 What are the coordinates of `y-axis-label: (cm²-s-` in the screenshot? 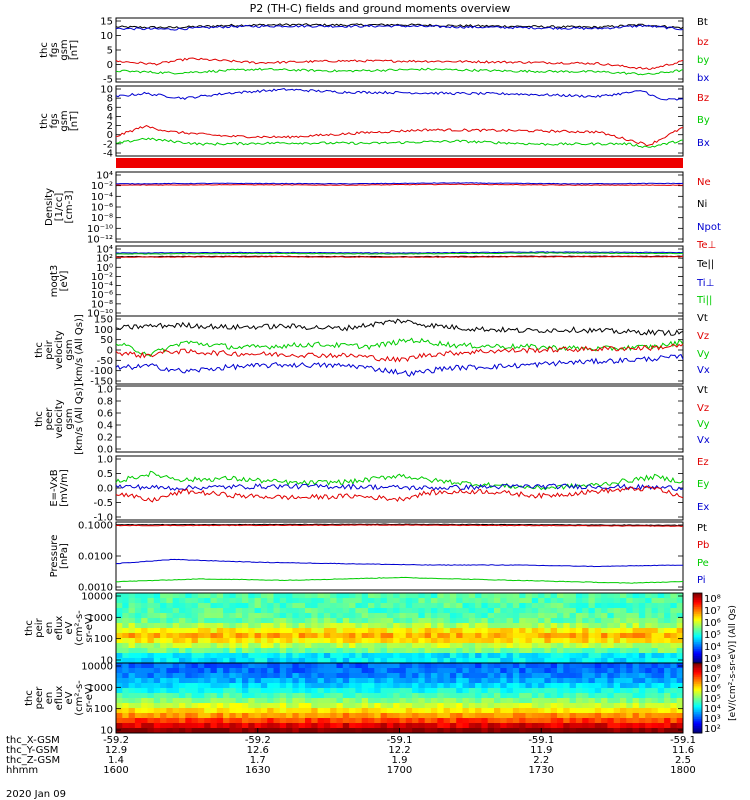 It's located at (79, 698).